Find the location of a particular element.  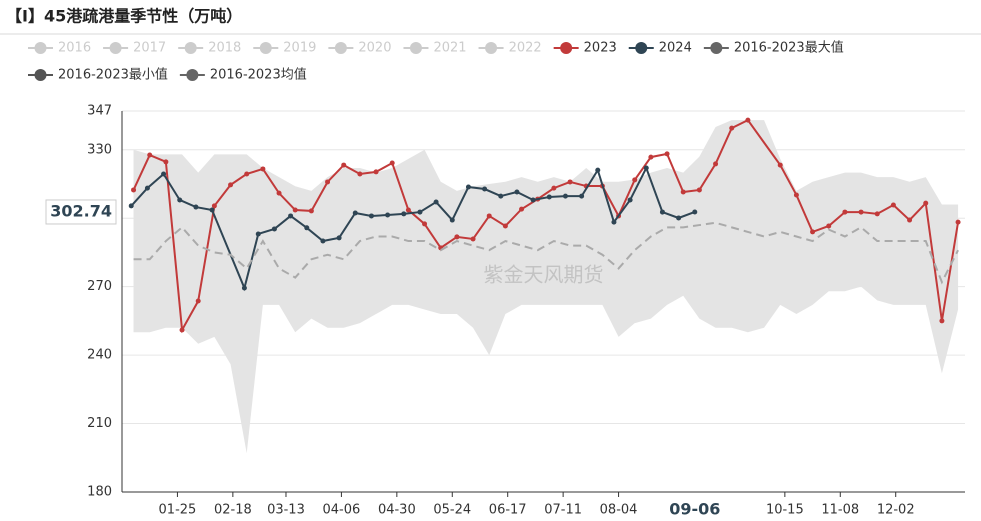

x-tick-label: 04-30 is located at coordinates (397, 510).